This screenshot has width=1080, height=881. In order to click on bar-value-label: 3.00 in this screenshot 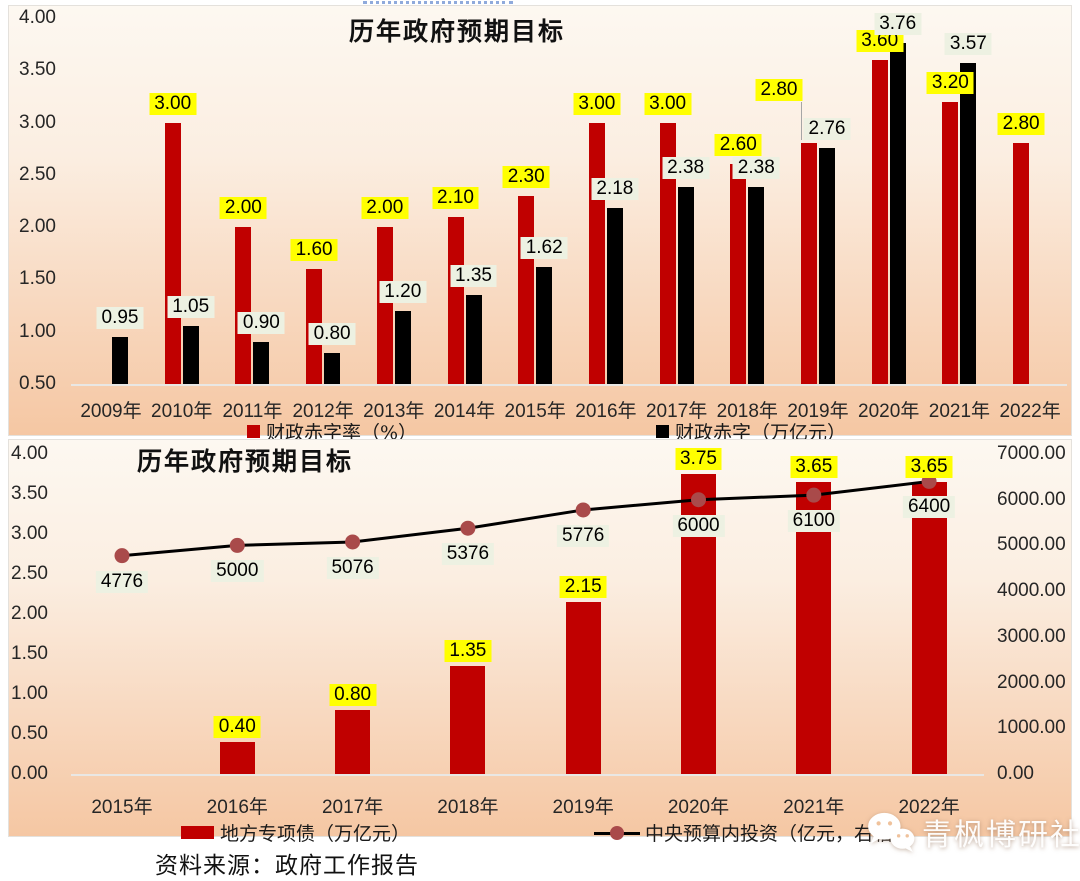, I will do `click(597, 103)`.